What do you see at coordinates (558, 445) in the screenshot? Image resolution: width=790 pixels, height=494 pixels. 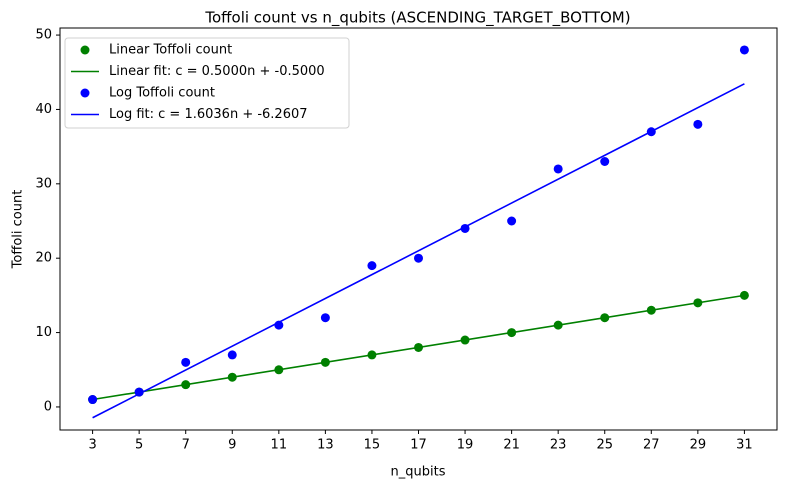 I see `x-tick-label: 23` at bounding box center [558, 445].